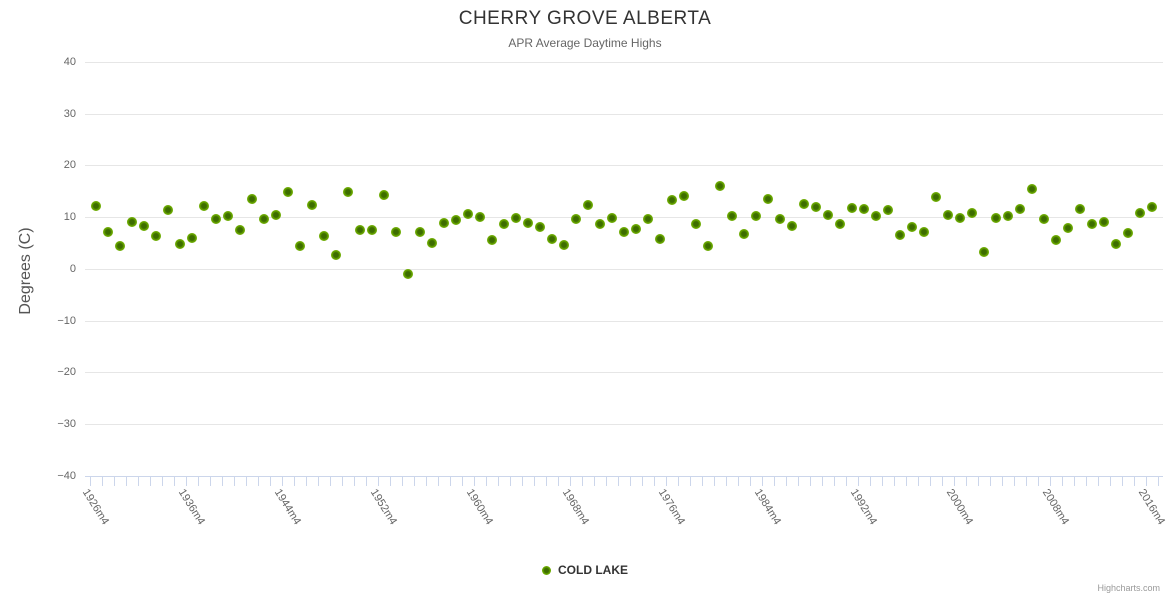 The width and height of the screenshot is (1170, 600). I want to click on highcharts-credit-link: Highcharts.com, so click(1128, 588).